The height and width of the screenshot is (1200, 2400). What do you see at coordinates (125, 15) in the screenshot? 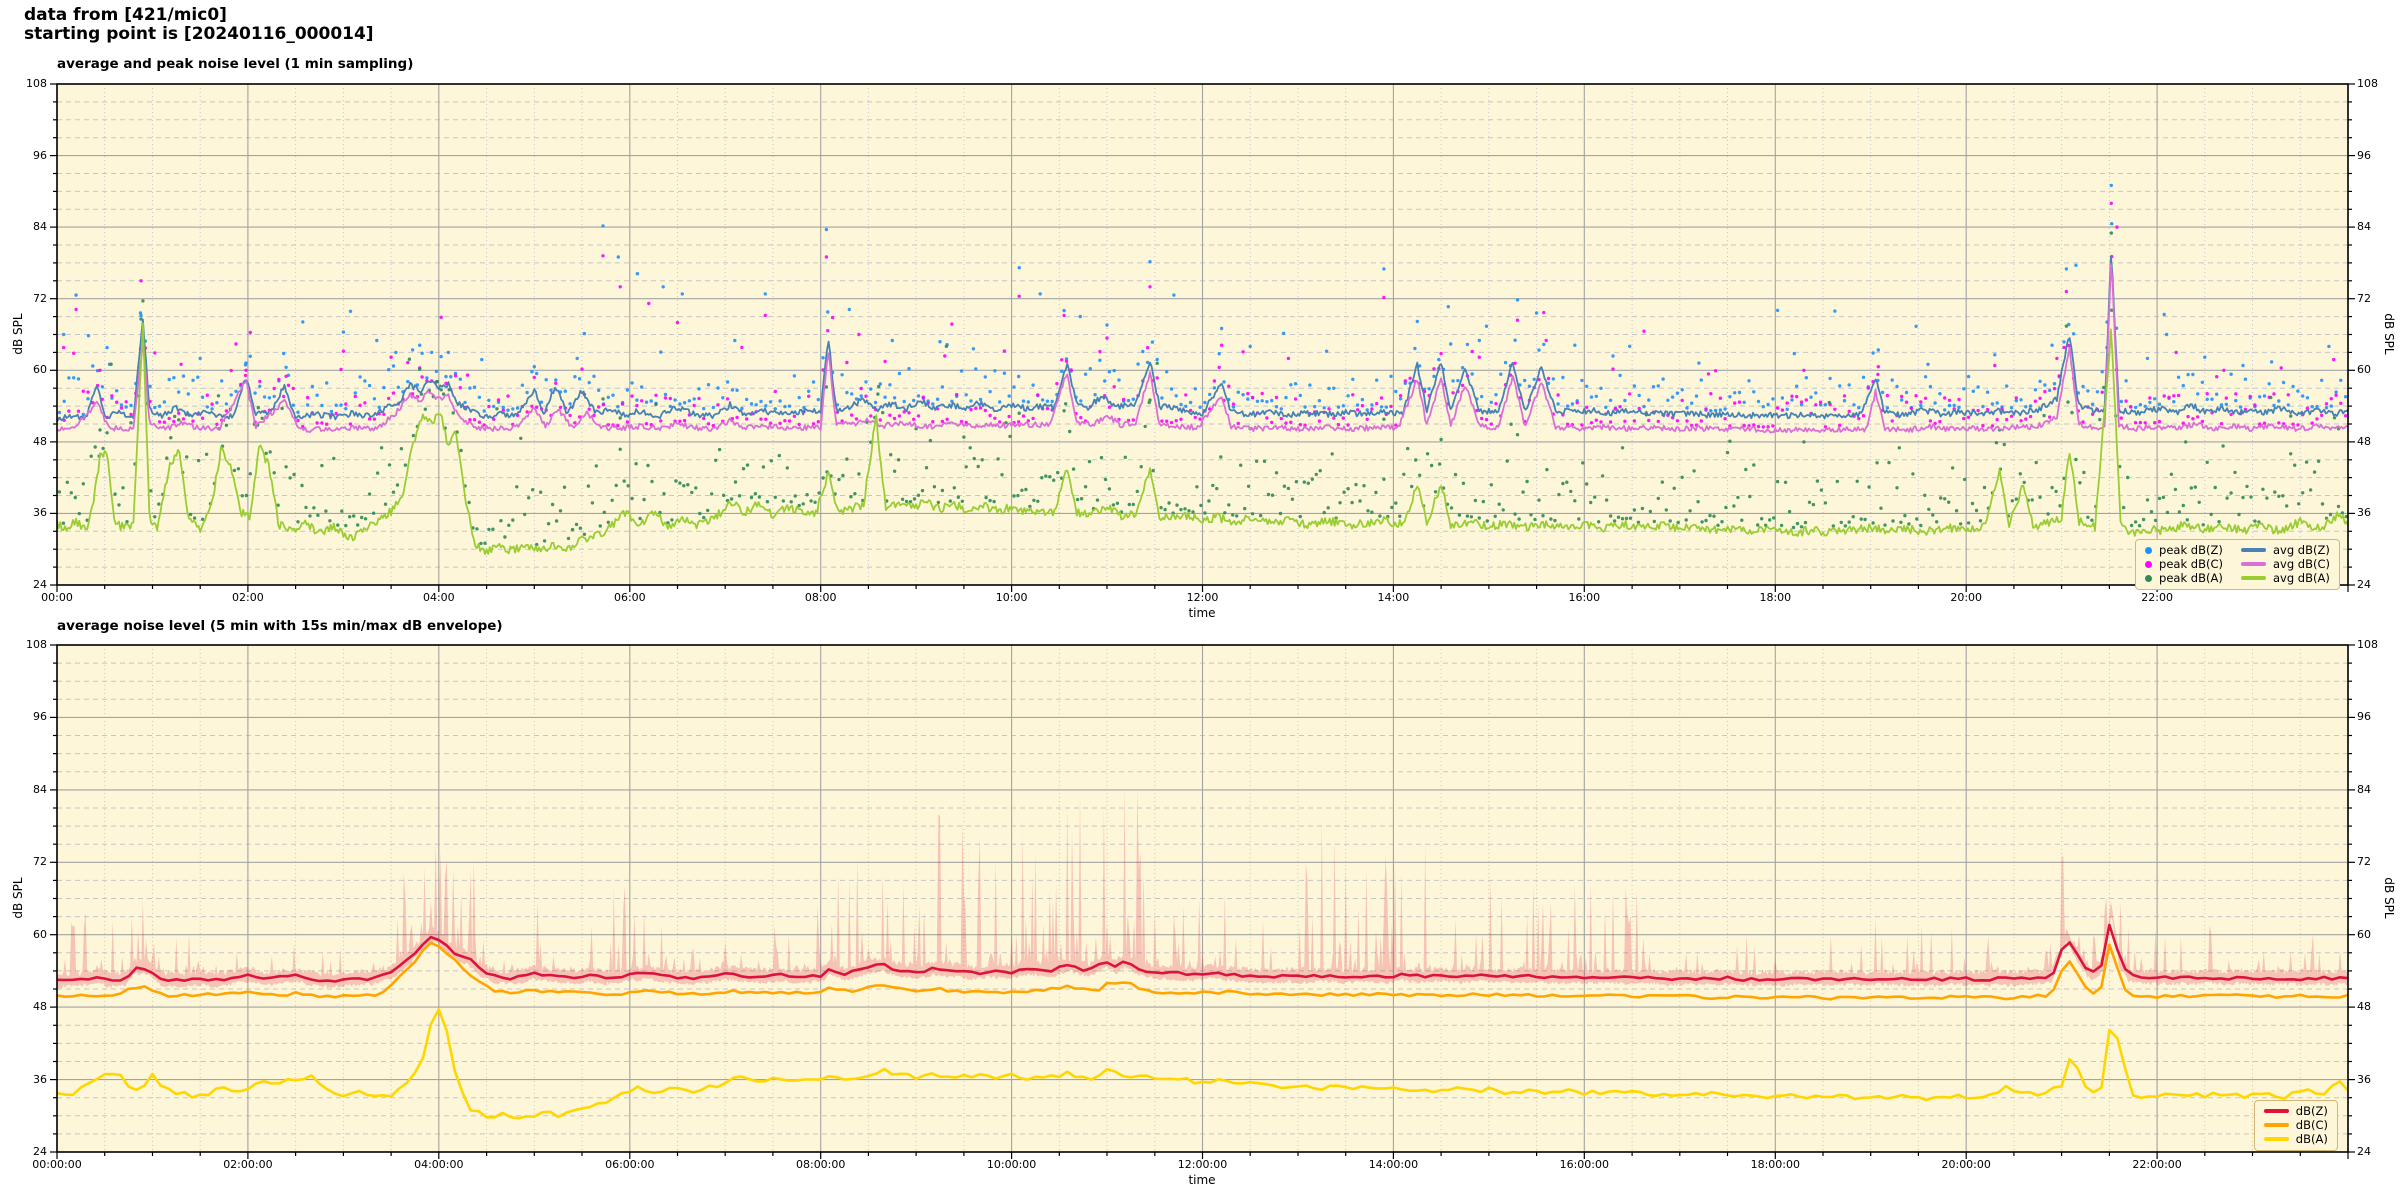
I see `header-data-source: data from [421/mic0]` at bounding box center [125, 15].